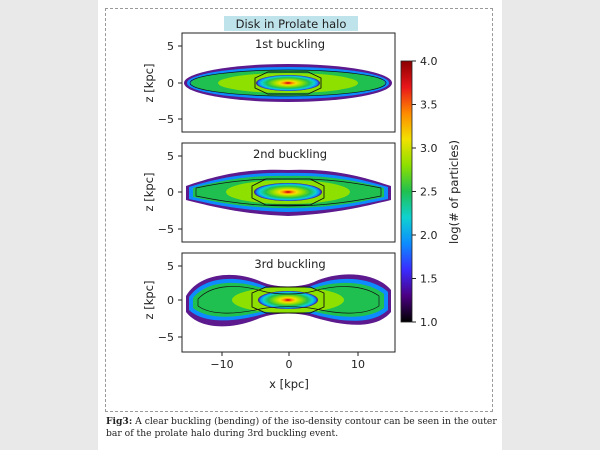  I want to click on panel-1-core, so click(288, 83).